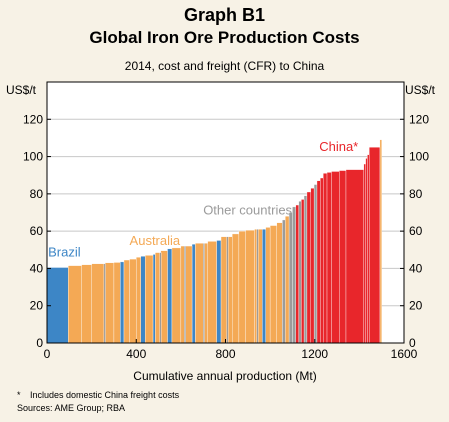 This screenshot has width=449, height=422. I want to click on sources: Sources: AME Group; RBA, so click(71, 408).